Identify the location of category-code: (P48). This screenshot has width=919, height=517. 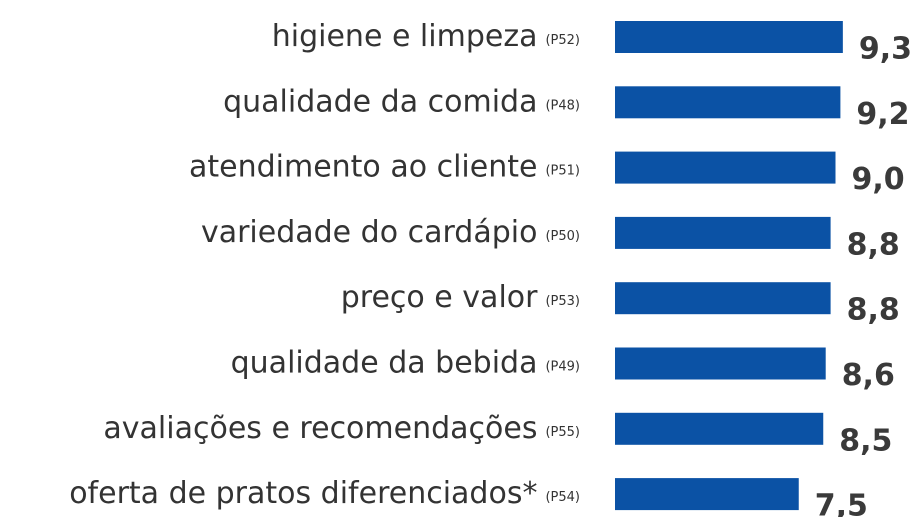
(562, 105).